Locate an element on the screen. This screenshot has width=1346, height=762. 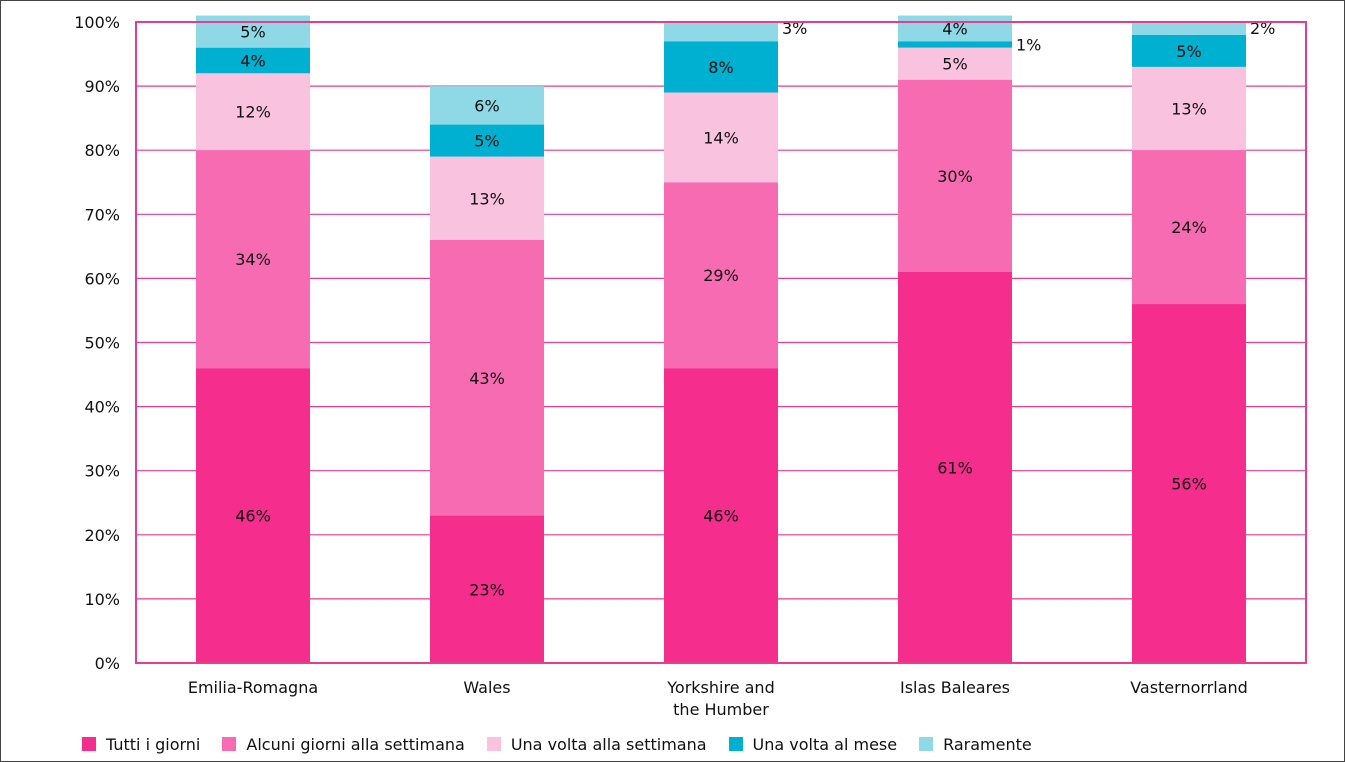
data-label: 43% is located at coordinates (487, 378).